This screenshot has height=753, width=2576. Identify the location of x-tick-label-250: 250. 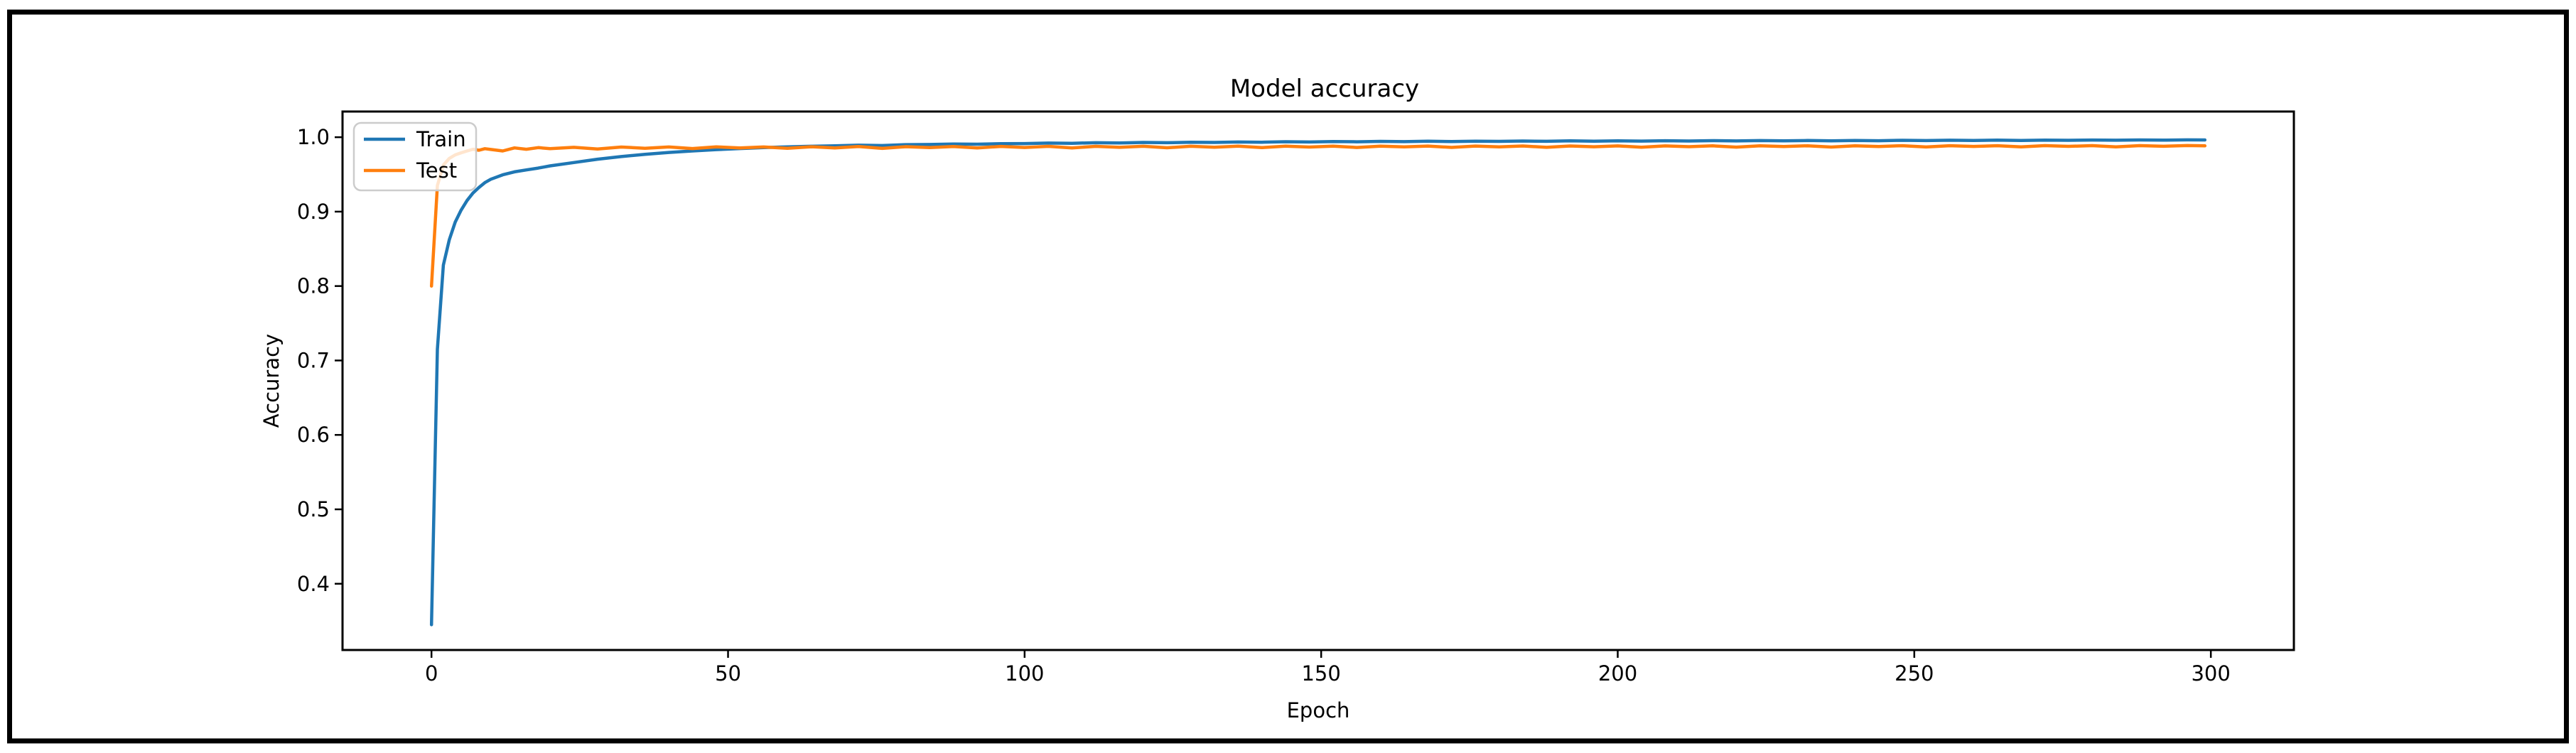
(1915, 674).